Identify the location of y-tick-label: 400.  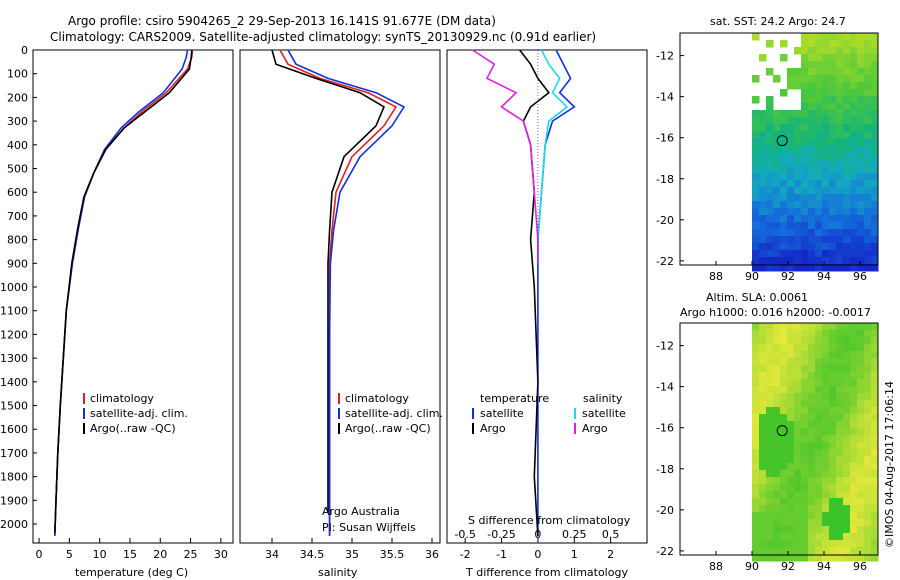
(17, 145).